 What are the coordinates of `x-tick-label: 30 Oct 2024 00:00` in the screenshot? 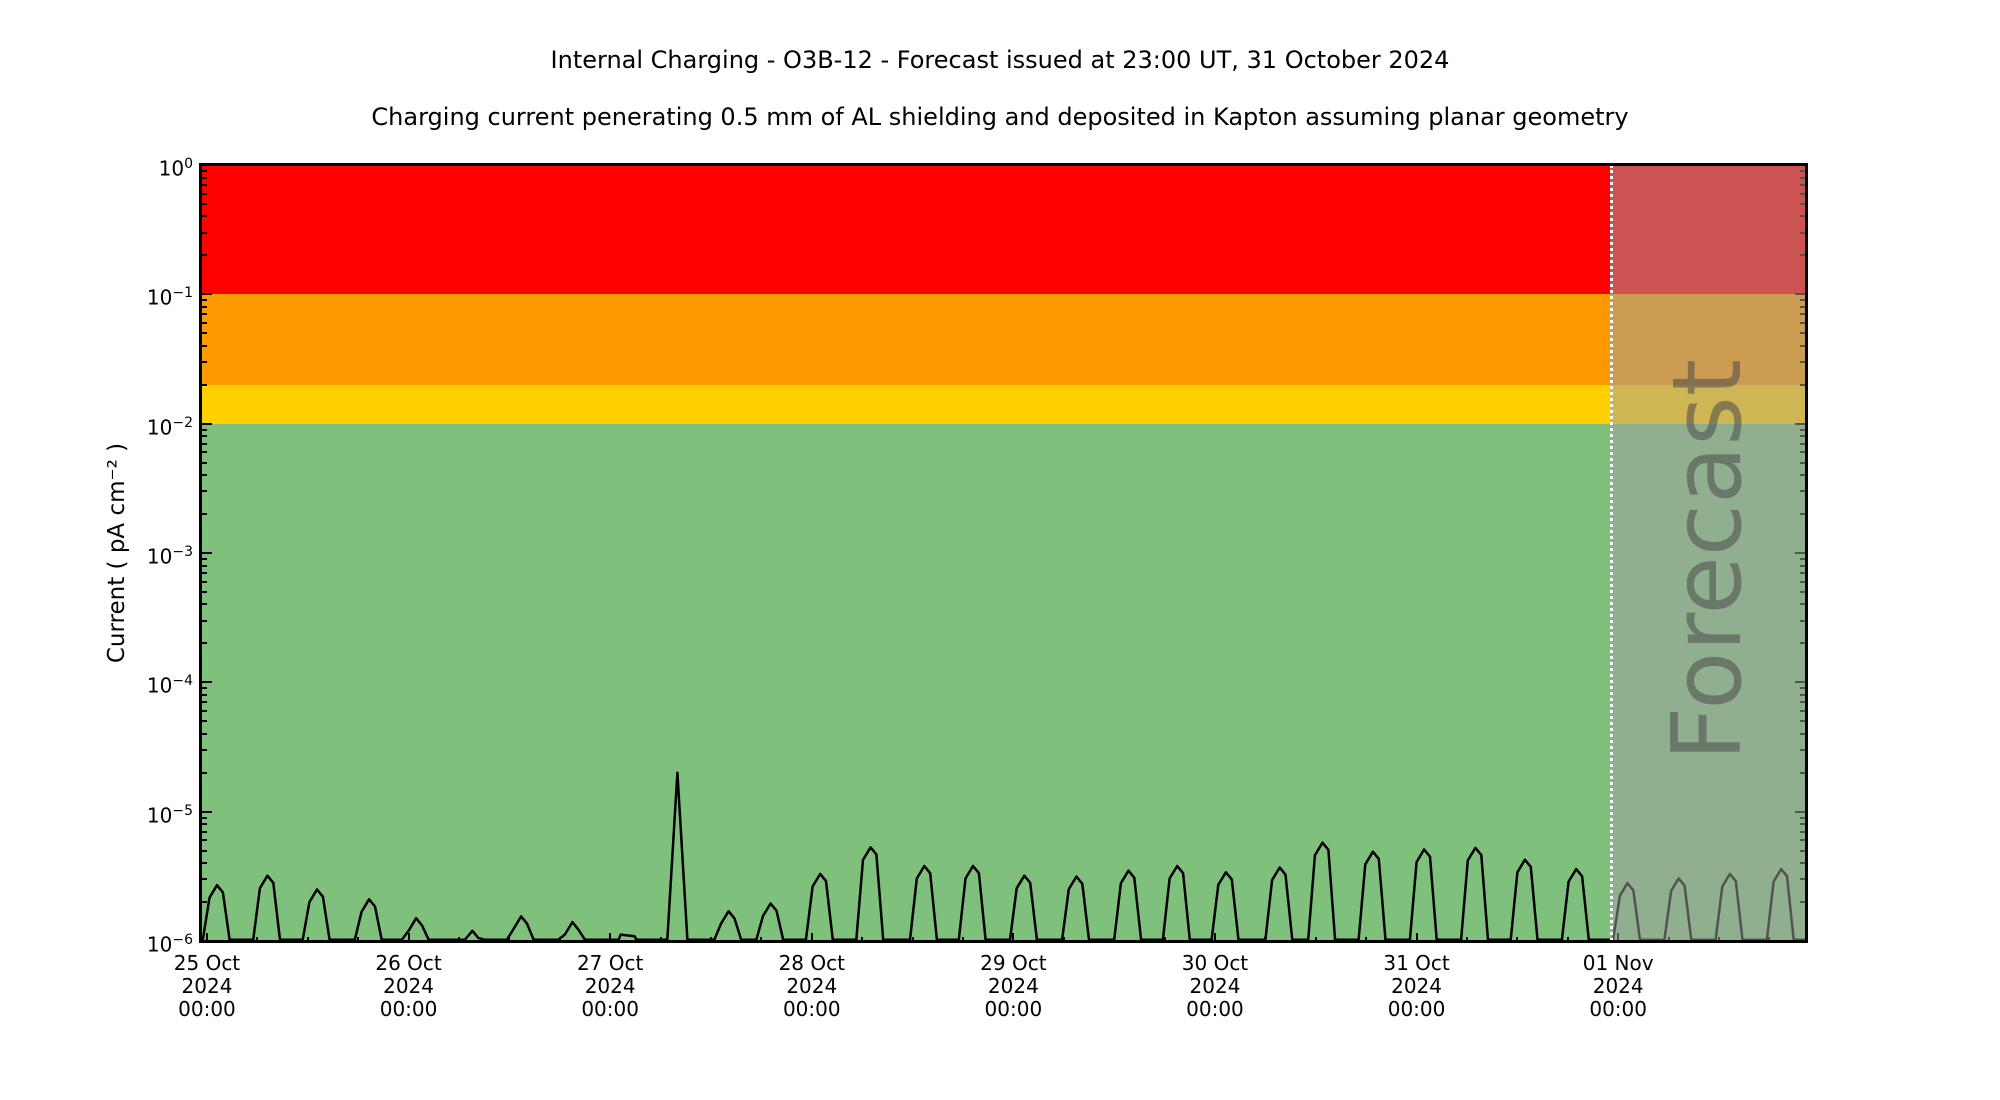 It's located at (1215, 986).